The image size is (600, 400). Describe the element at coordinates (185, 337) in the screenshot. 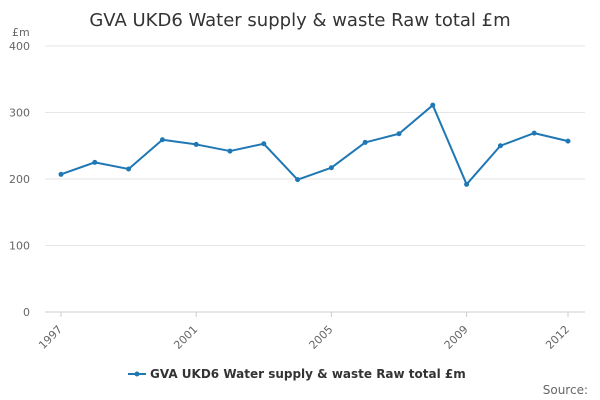

I see `x-tick-label: 2001` at that location.